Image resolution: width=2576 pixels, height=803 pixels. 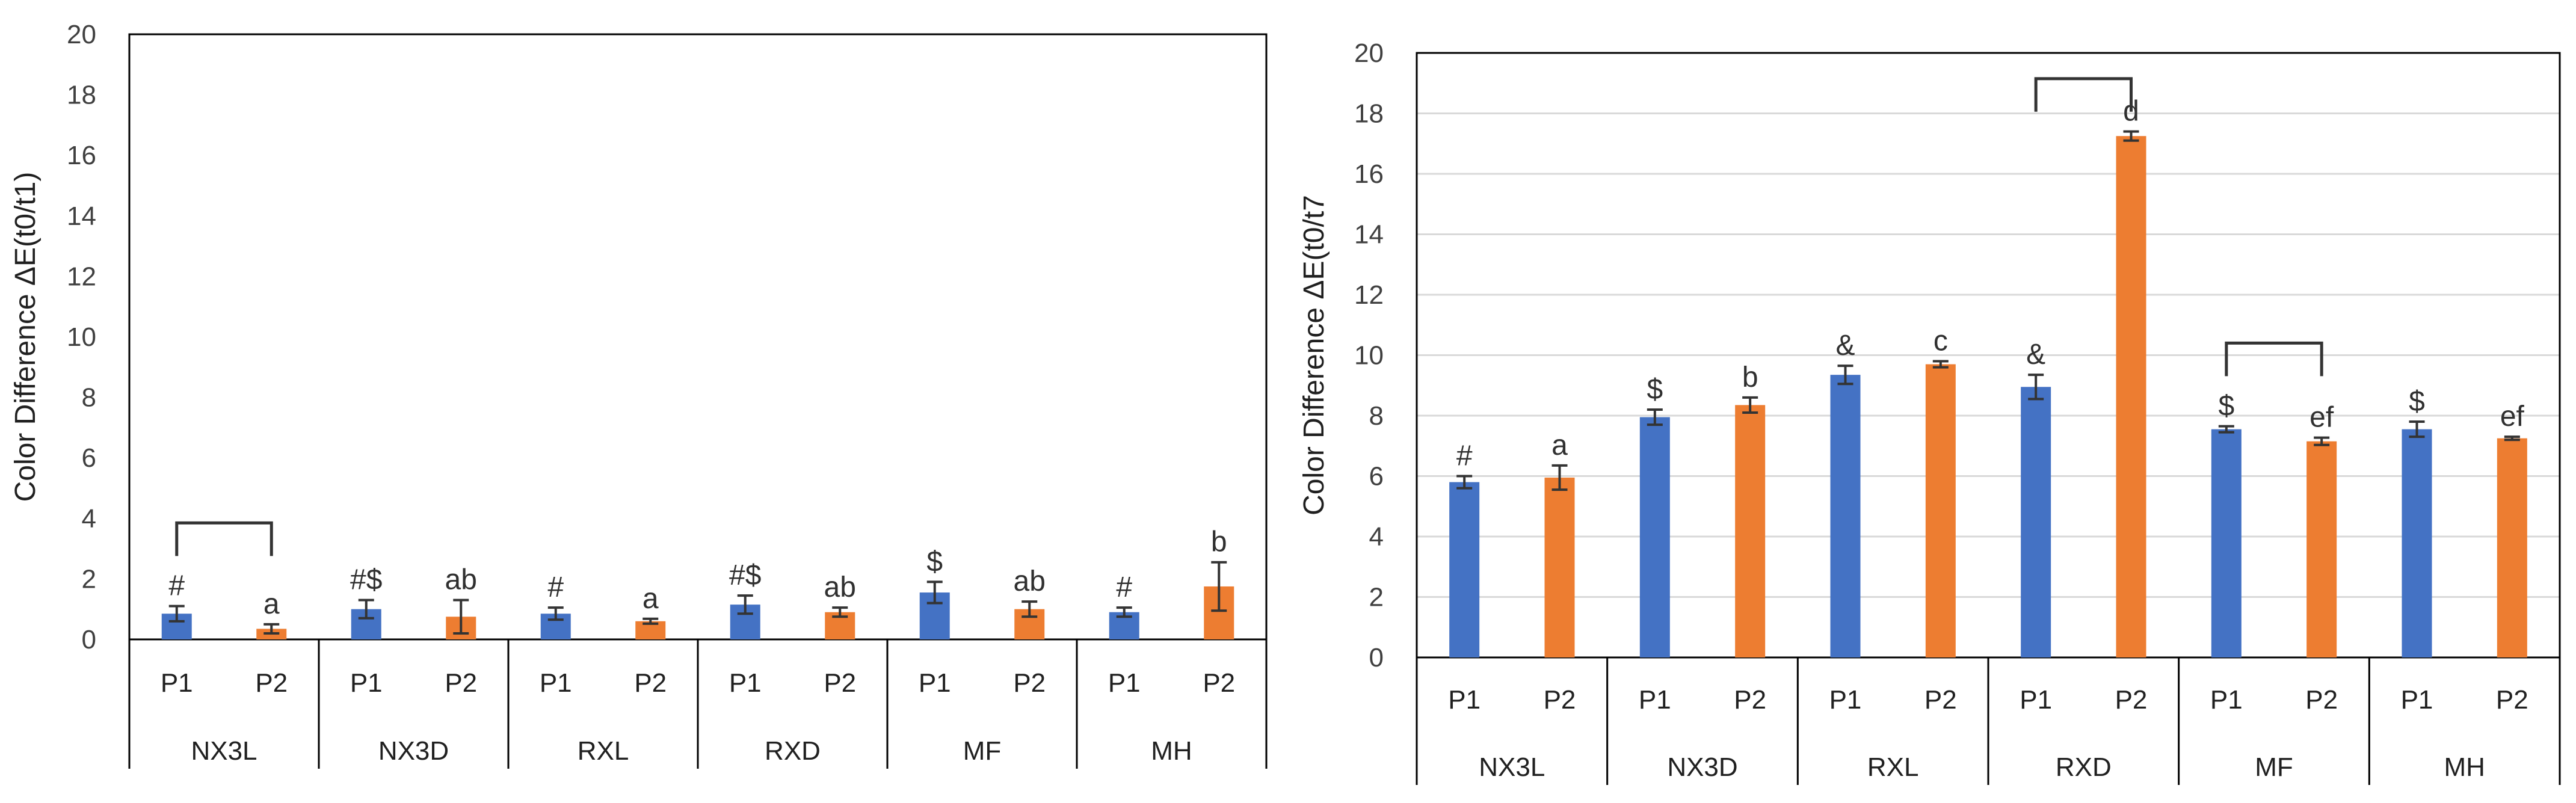 I want to click on y-axis-label: Color Difference ΔE(t0/t1), so click(x=26, y=337).